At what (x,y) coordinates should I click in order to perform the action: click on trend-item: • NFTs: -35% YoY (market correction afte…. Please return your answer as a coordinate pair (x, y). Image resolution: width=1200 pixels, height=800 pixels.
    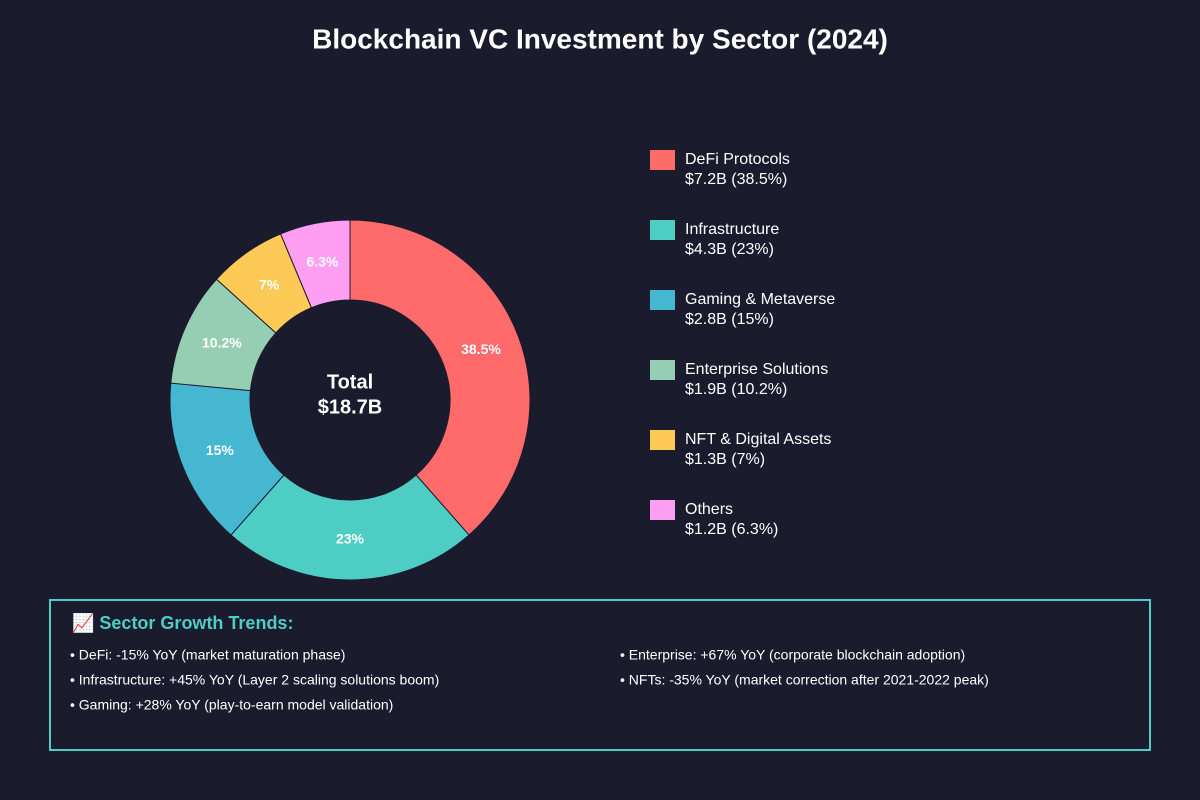
    Looking at the image, I should click on (804, 680).